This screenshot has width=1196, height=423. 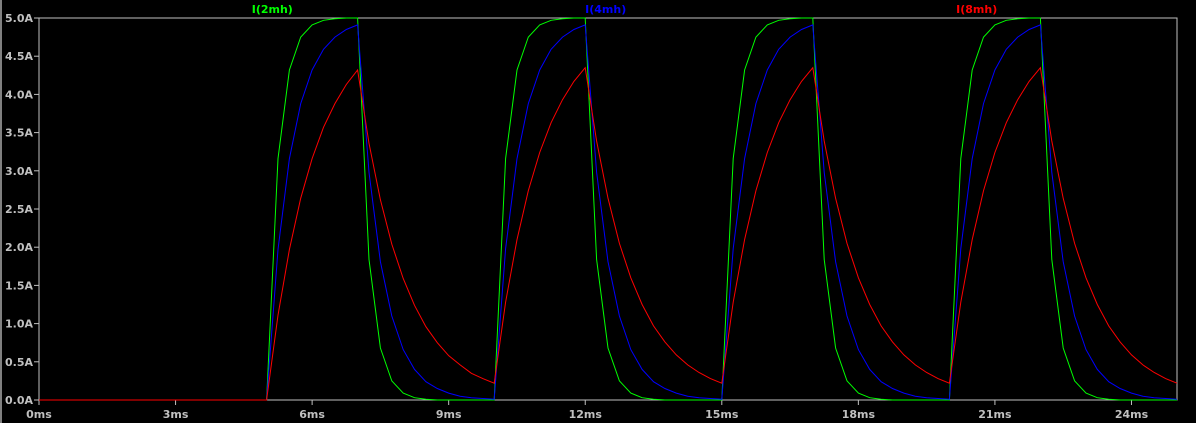 What do you see at coordinates (1132, 414) in the screenshot?
I see `x-tick-label: 24ms` at bounding box center [1132, 414].